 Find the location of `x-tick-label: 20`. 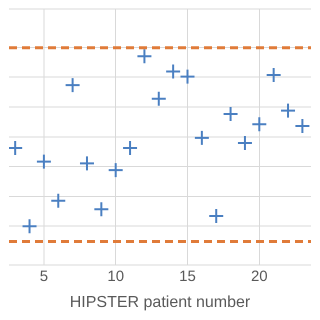

x-tick-label: 20 is located at coordinates (259, 276).